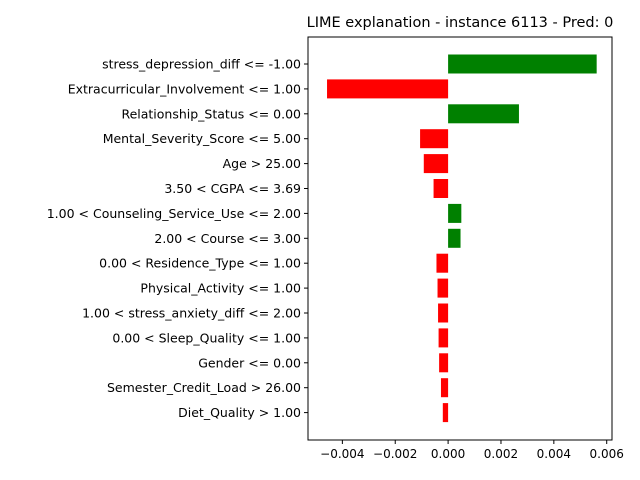 The width and height of the screenshot is (640, 480). What do you see at coordinates (342, 454) in the screenshot?
I see `x-tick-label-0: −0.004` at bounding box center [342, 454].